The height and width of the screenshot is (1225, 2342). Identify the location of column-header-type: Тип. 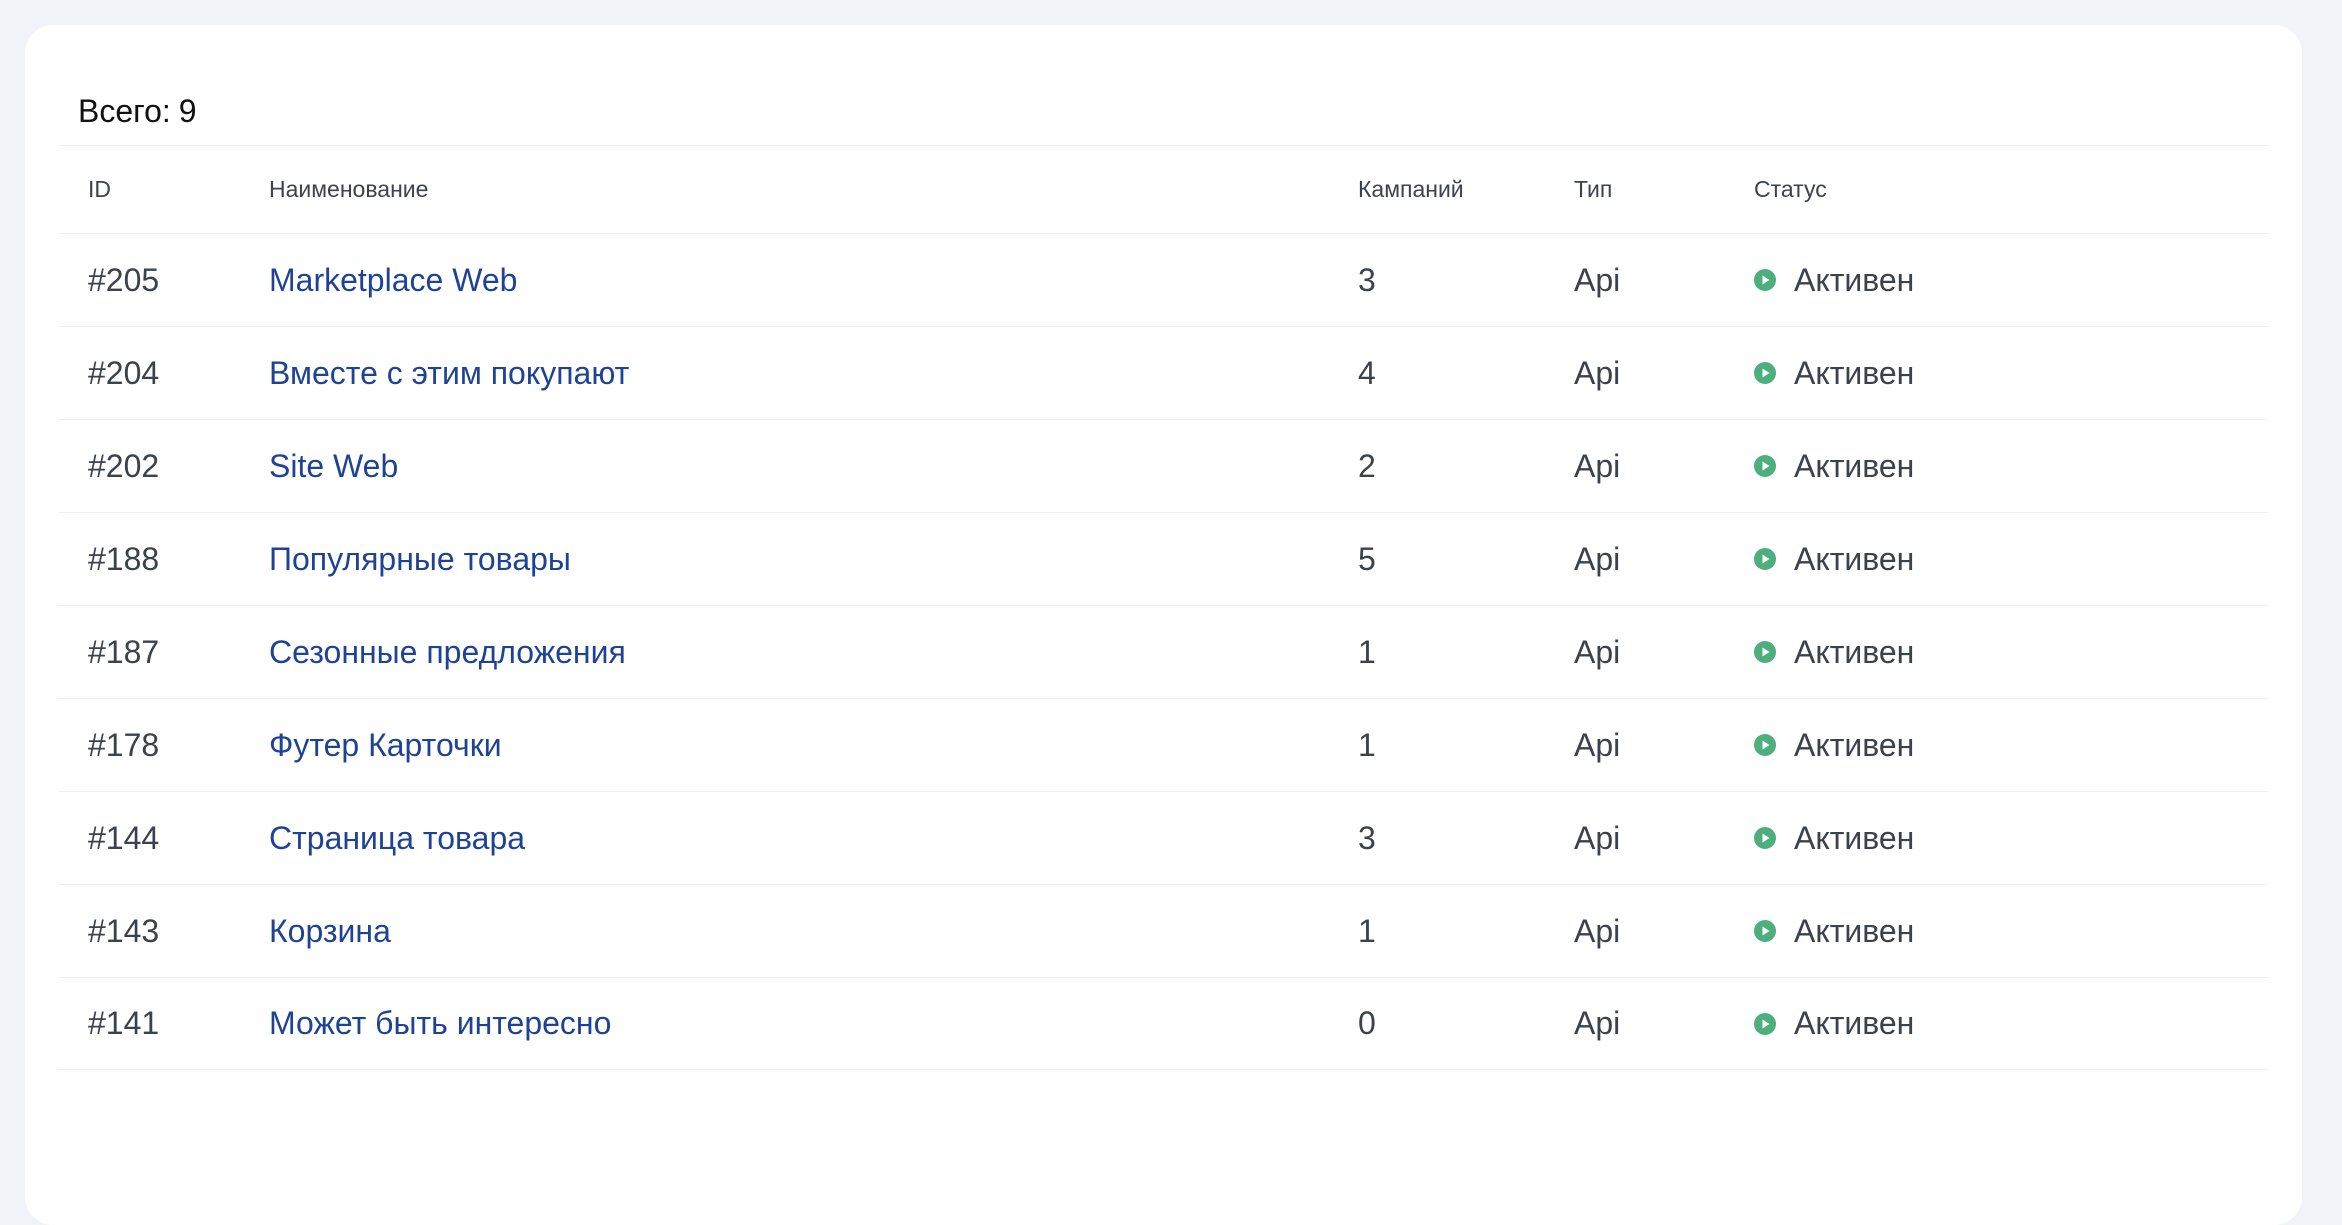
(1593, 189).